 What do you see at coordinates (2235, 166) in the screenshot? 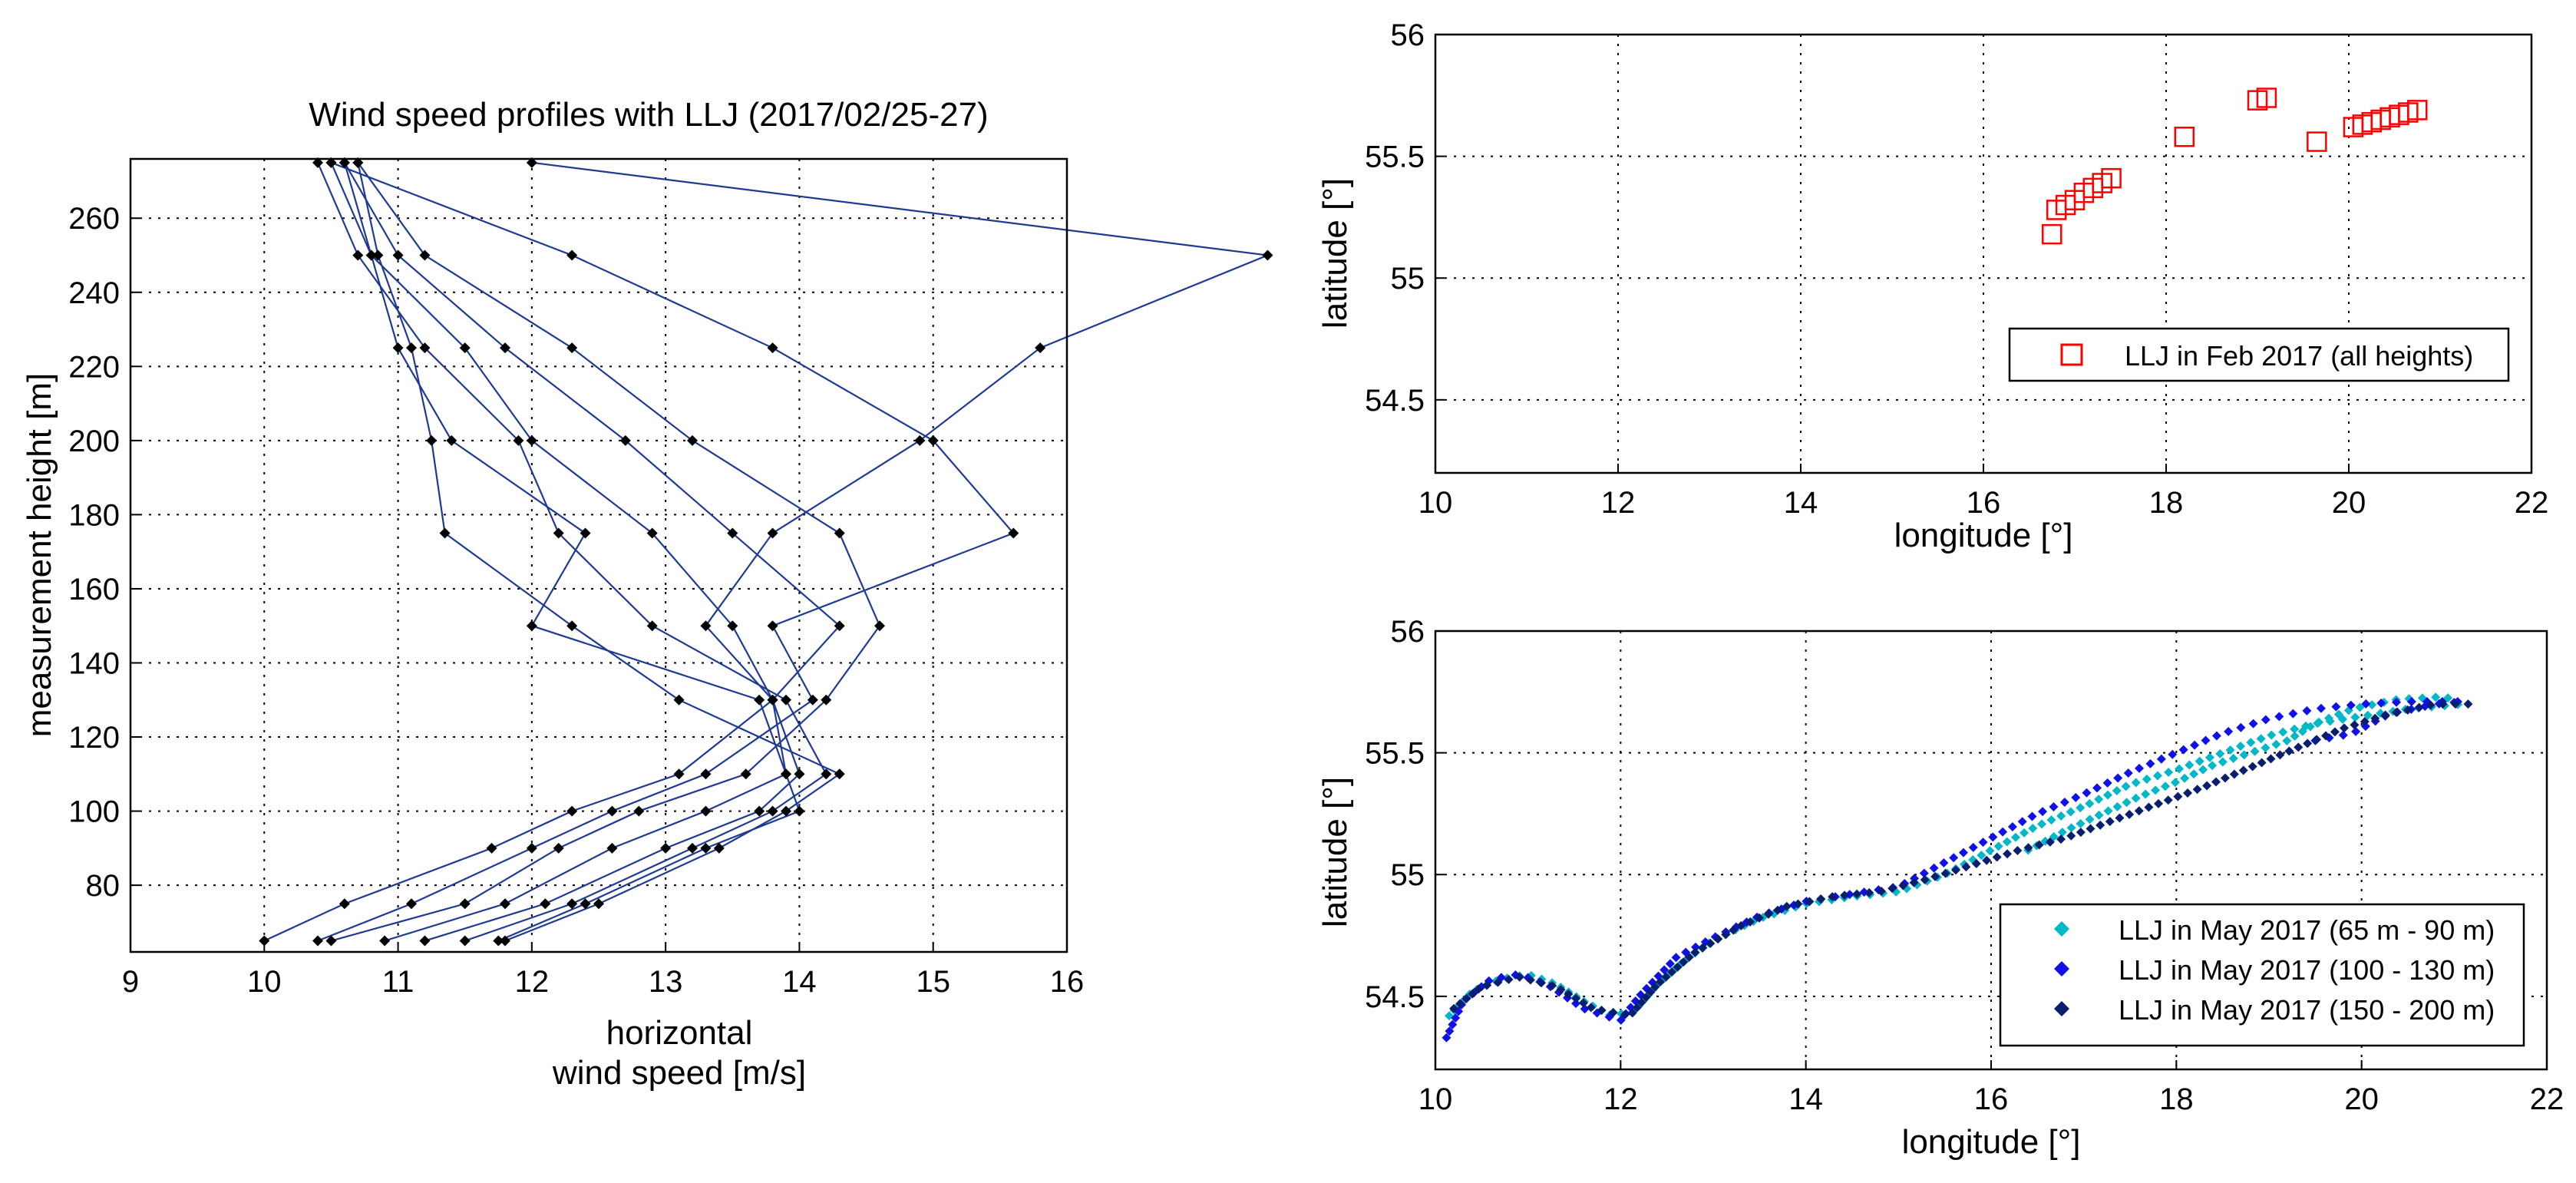
I see `scatter-points` at bounding box center [2235, 166].